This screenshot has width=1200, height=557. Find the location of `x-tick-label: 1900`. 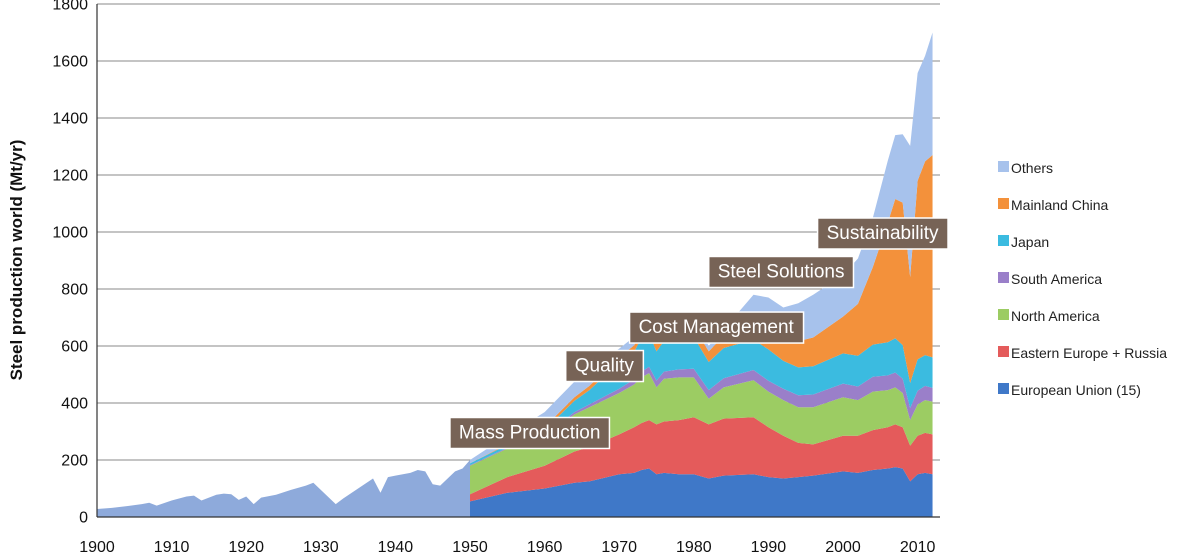

x-tick-label: 1900 is located at coordinates (97, 547).